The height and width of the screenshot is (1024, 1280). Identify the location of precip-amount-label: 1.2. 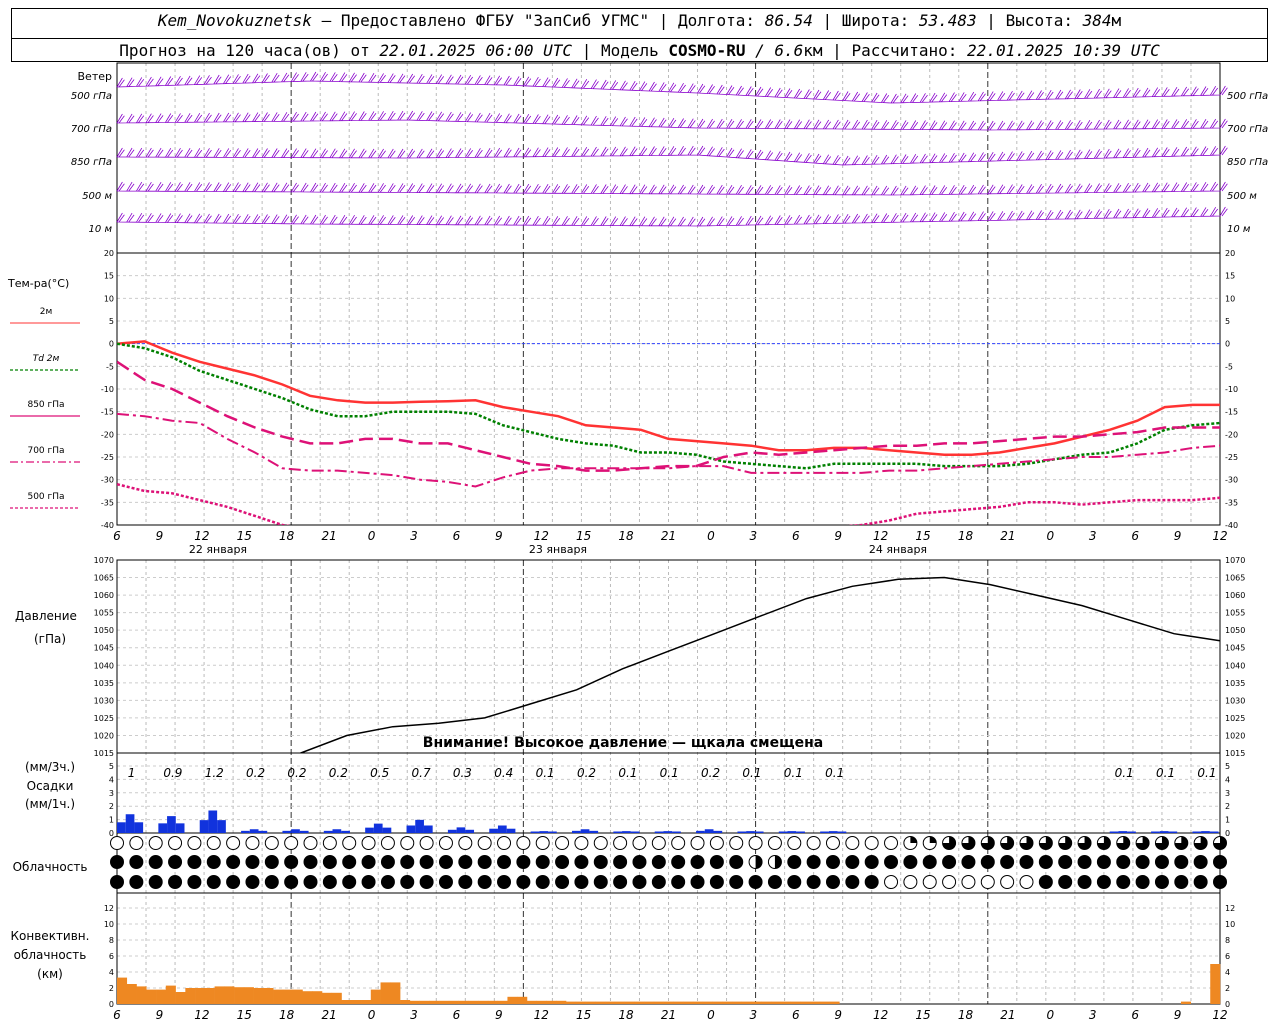
(214, 773).